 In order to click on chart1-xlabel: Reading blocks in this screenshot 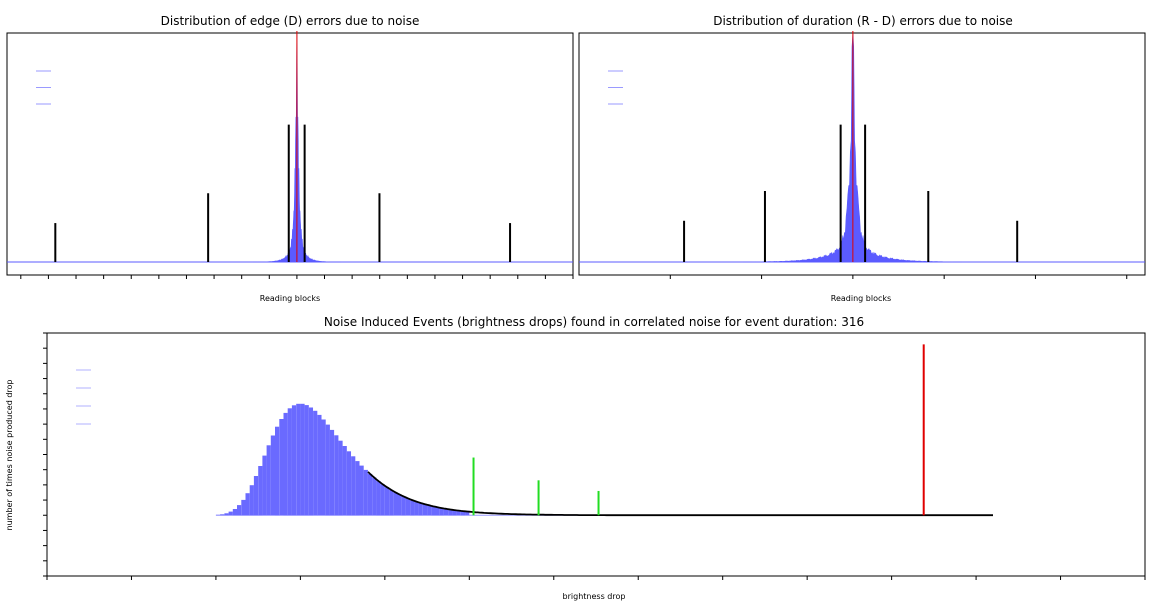, I will do `click(290, 298)`.